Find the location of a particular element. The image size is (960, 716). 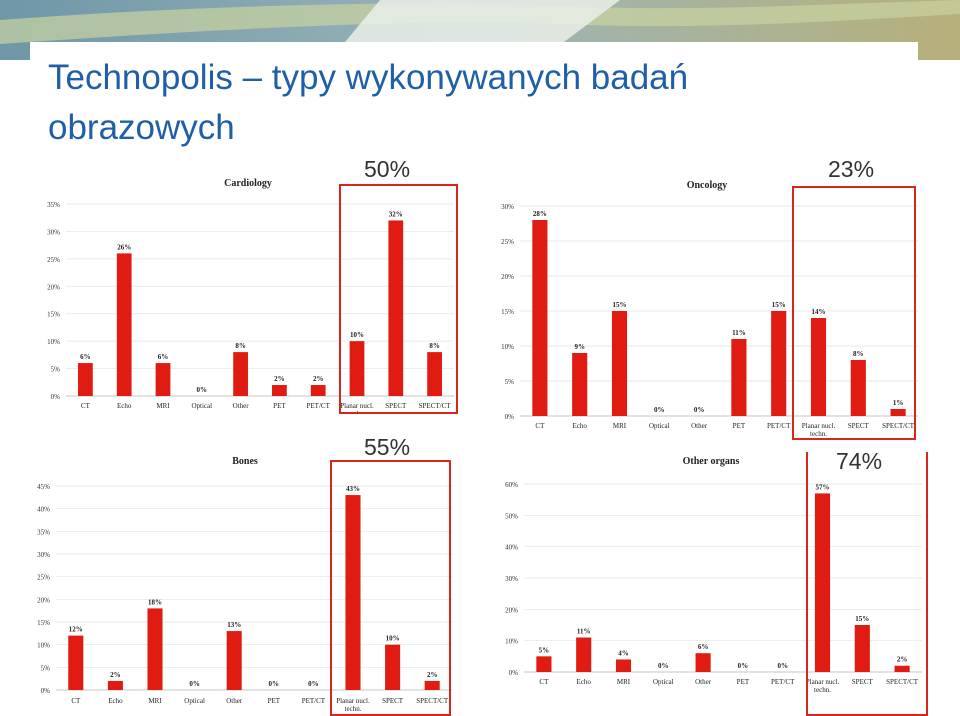

other-organs-category-label-line: PET/CT is located at coordinates (783, 682).